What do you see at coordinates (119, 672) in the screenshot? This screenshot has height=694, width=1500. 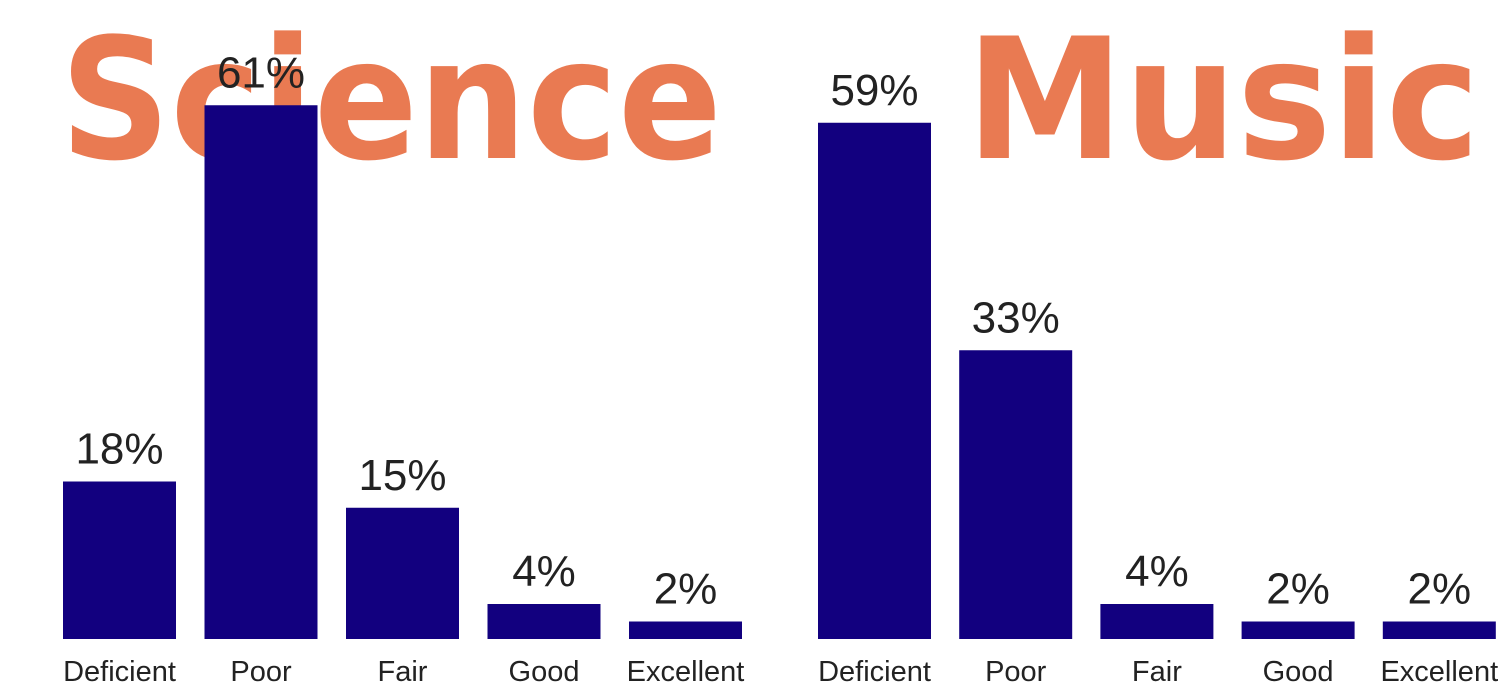 I see `science-category-label-deficient: Deficient` at bounding box center [119, 672].